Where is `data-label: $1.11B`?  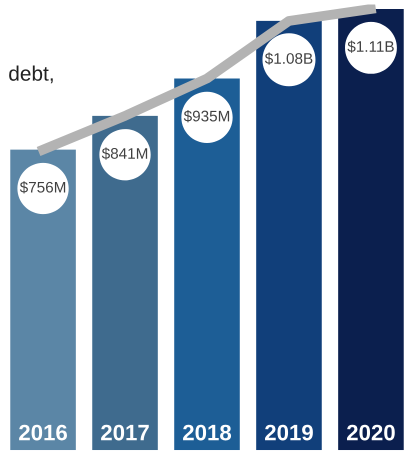
data-label: $1.11B is located at coordinates (370, 46).